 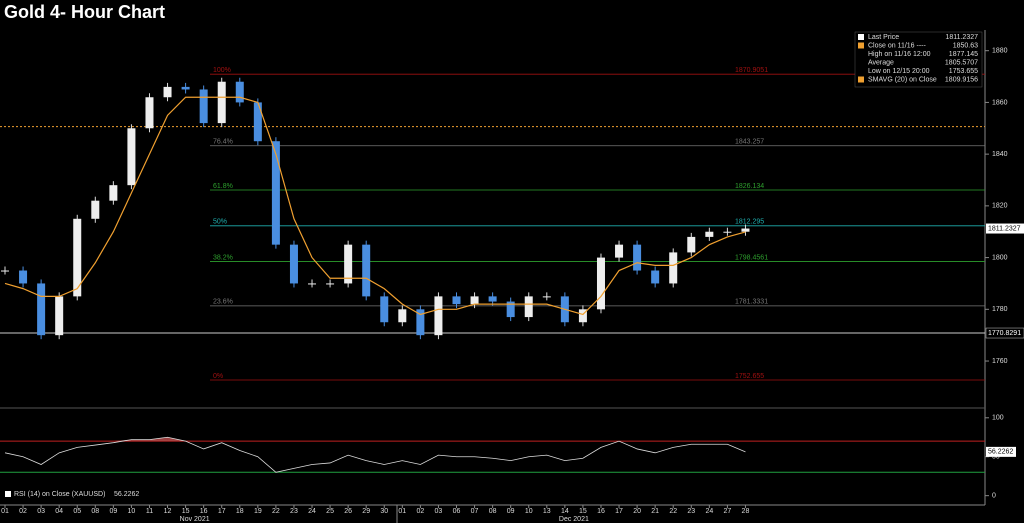 I want to click on x-tick-label: 25, so click(x=330, y=511).